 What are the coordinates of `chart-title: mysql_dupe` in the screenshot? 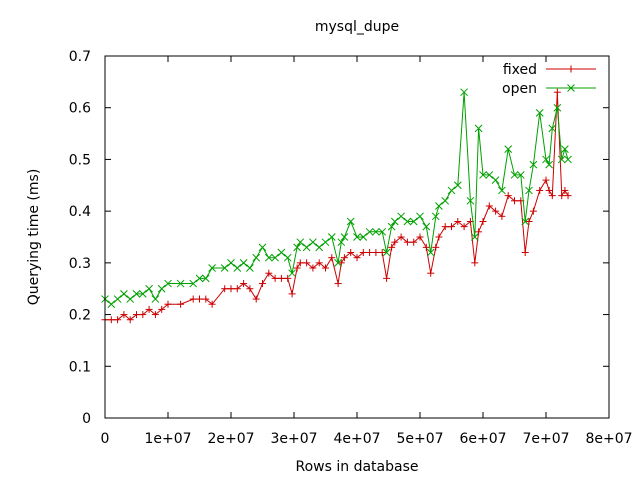 It's located at (357, 27).